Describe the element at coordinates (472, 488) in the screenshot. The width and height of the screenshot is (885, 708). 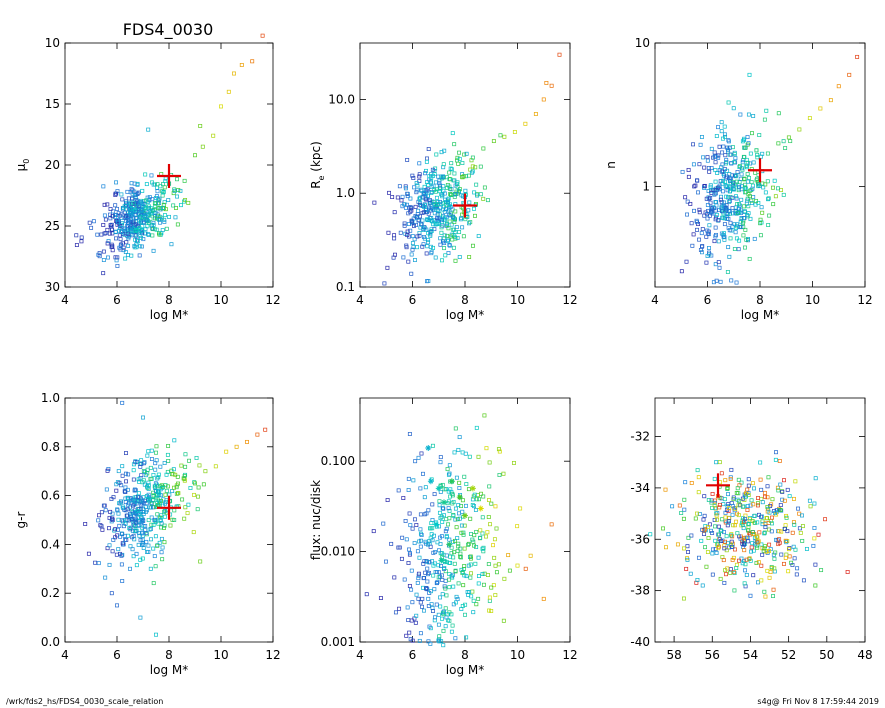
I see `star-point` at that location.